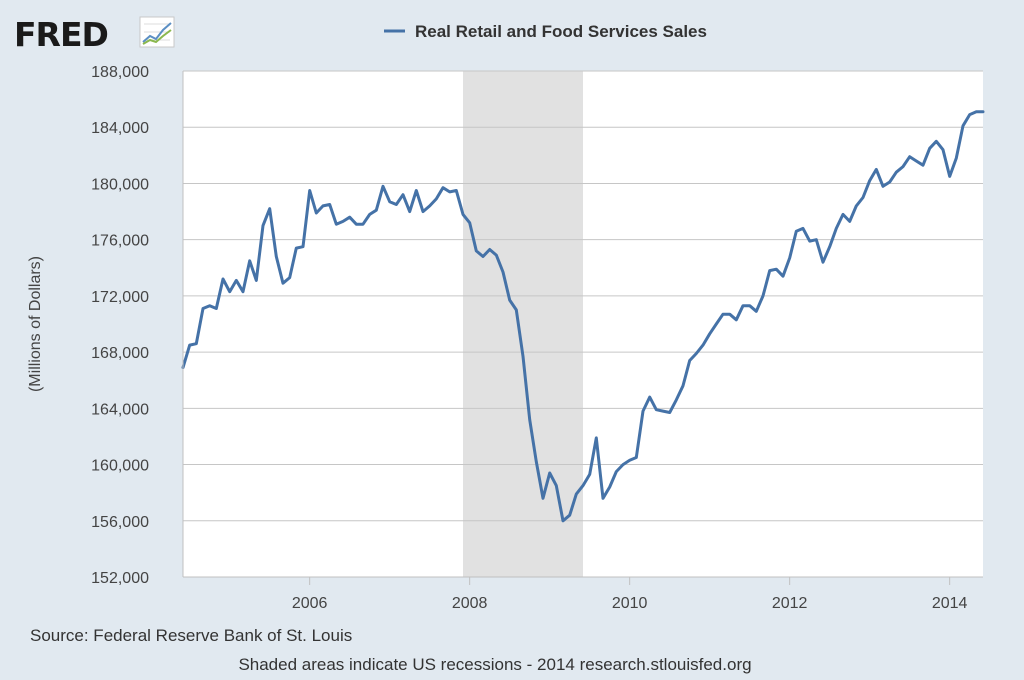  Describe the element at coordinates (120, 353) in the screenshot. I see `y-tick-label: 168,000` at that location.